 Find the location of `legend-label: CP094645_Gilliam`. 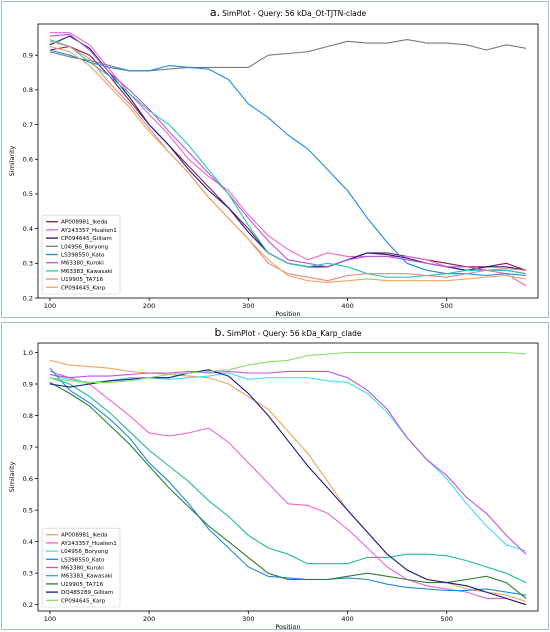

legend-label: CP094645_Gilliam is located at coordinates (86, 239).